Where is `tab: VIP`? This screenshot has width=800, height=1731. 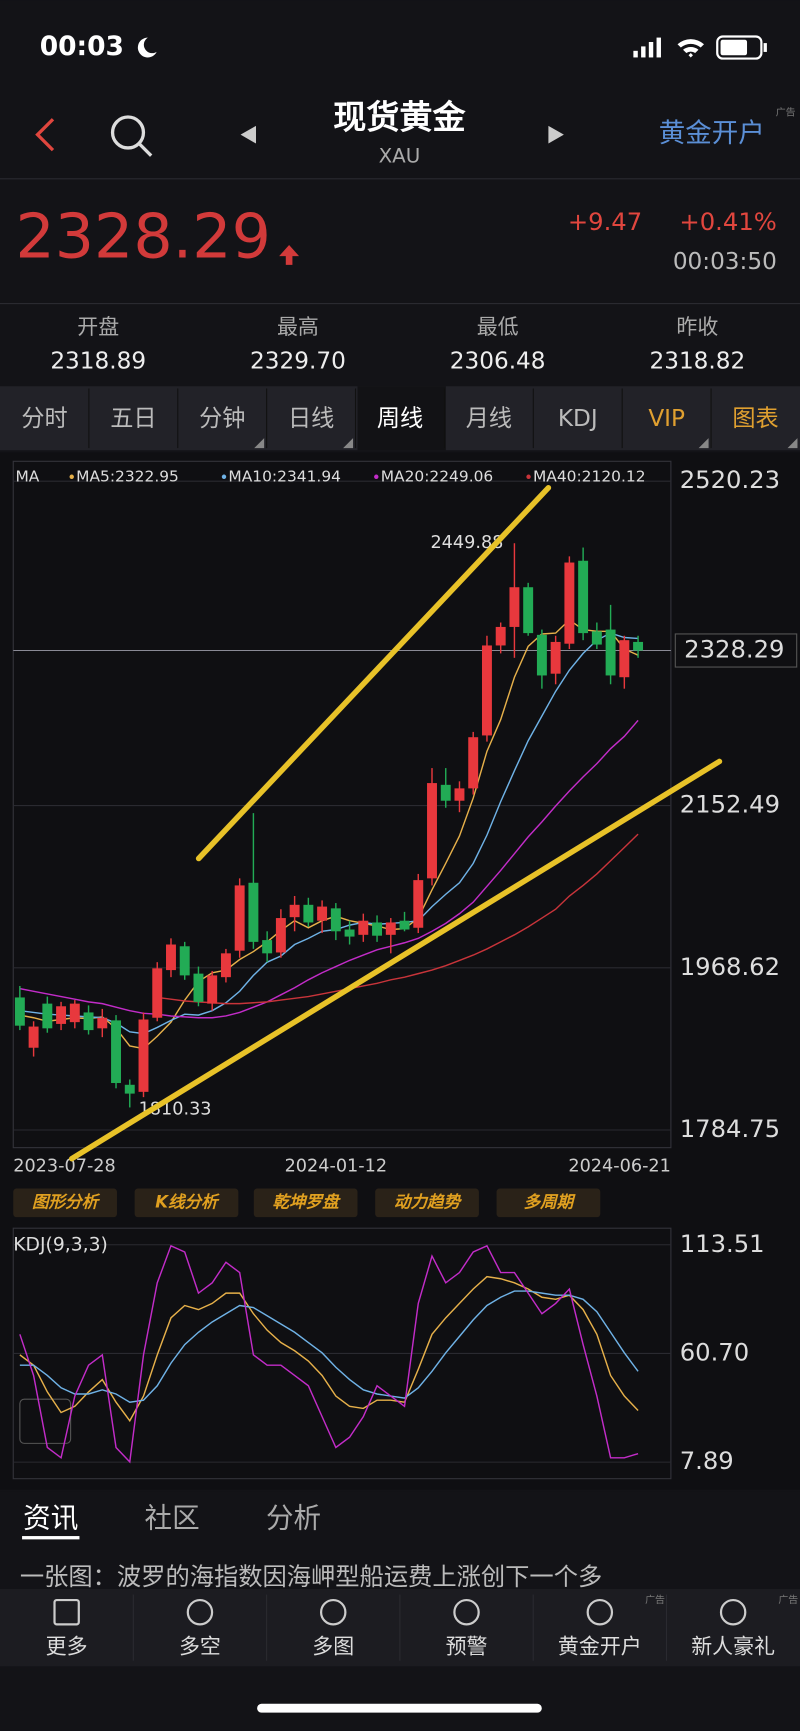
tab: VIP is located at coordinates (666, 418).